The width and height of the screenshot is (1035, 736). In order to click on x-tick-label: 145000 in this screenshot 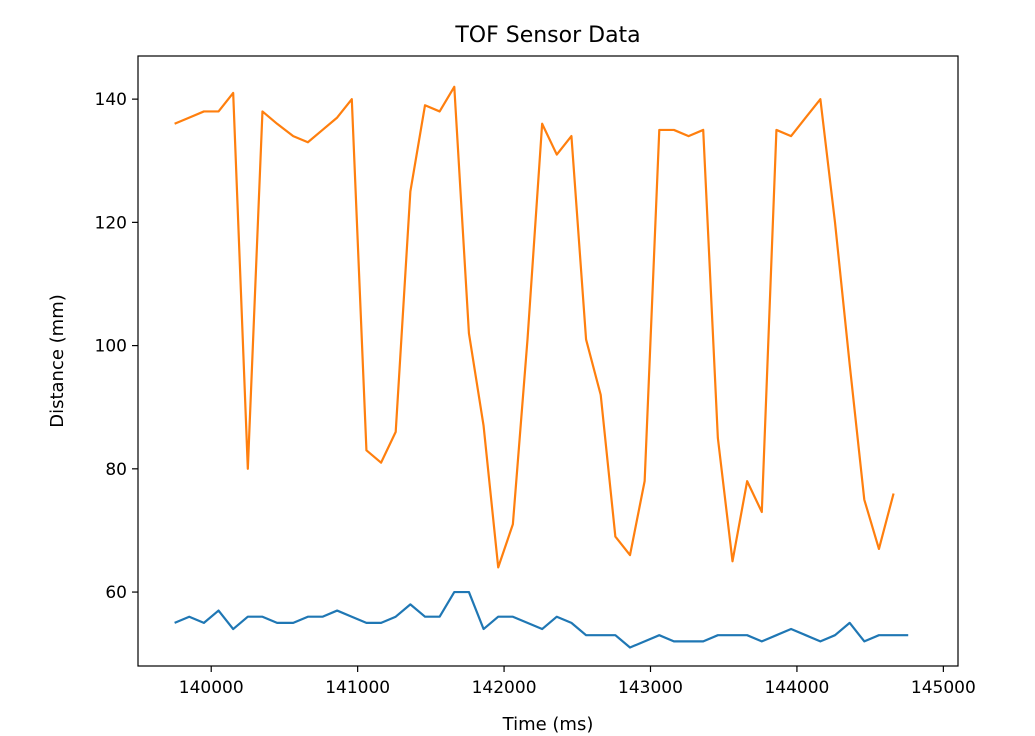, I will do `click(943, 688)`.